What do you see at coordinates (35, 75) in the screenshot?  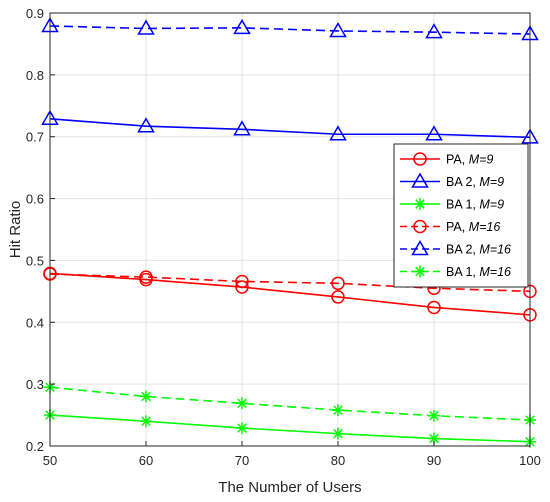 I see `y-tick-label: 0.8` at bounding box center [35, 75].